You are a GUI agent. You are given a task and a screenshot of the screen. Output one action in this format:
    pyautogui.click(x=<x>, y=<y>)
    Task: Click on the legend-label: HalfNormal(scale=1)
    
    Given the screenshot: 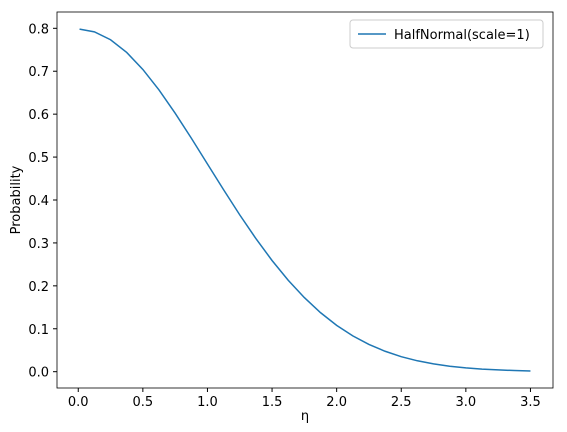 What is the action you would take?
    pyautogui.click(x=462, y=35)
    